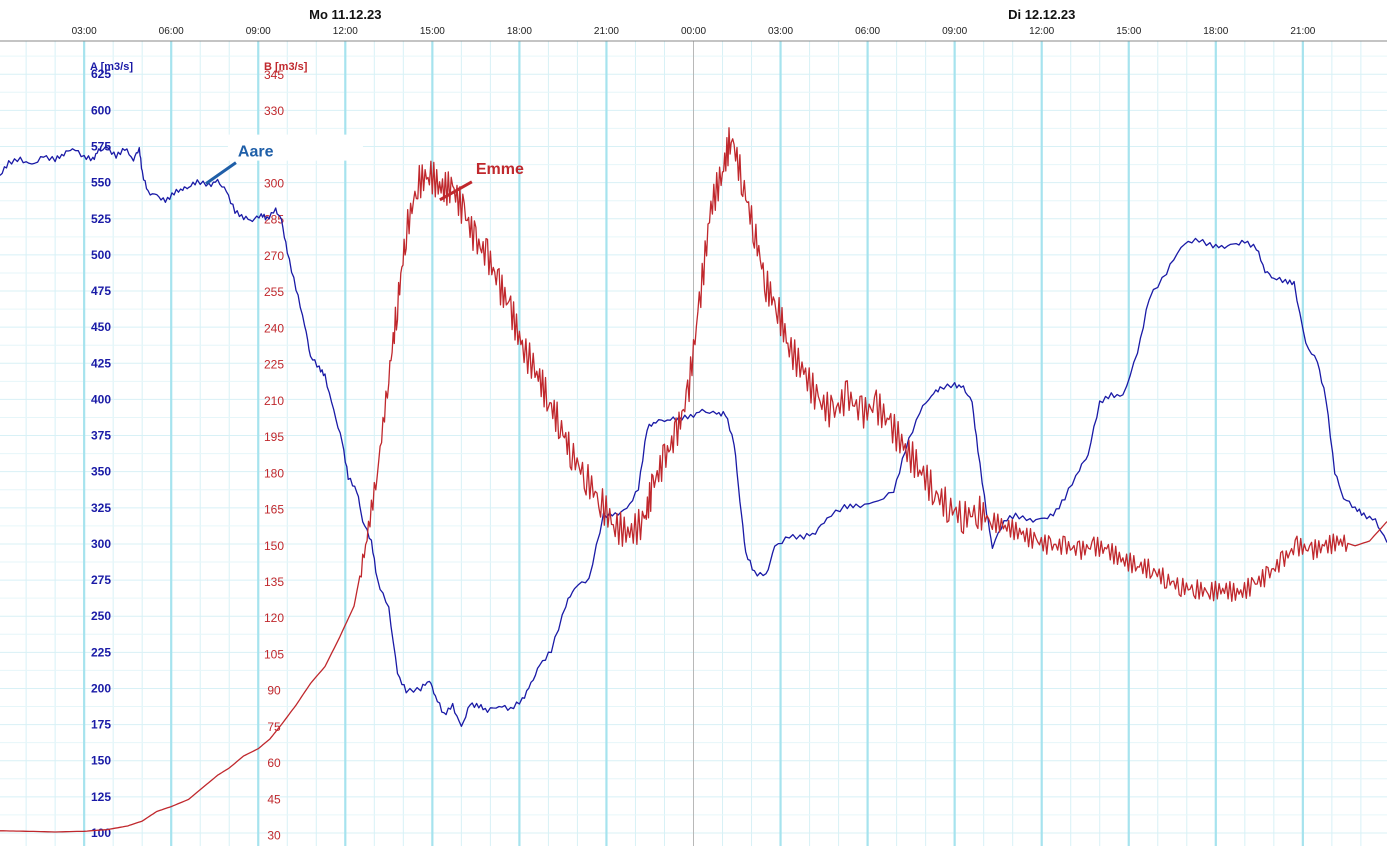 Image resolution: width=1387 pixels, height=846 pixels. I want to click on axis-b-tick: 165, so click(274, 510).